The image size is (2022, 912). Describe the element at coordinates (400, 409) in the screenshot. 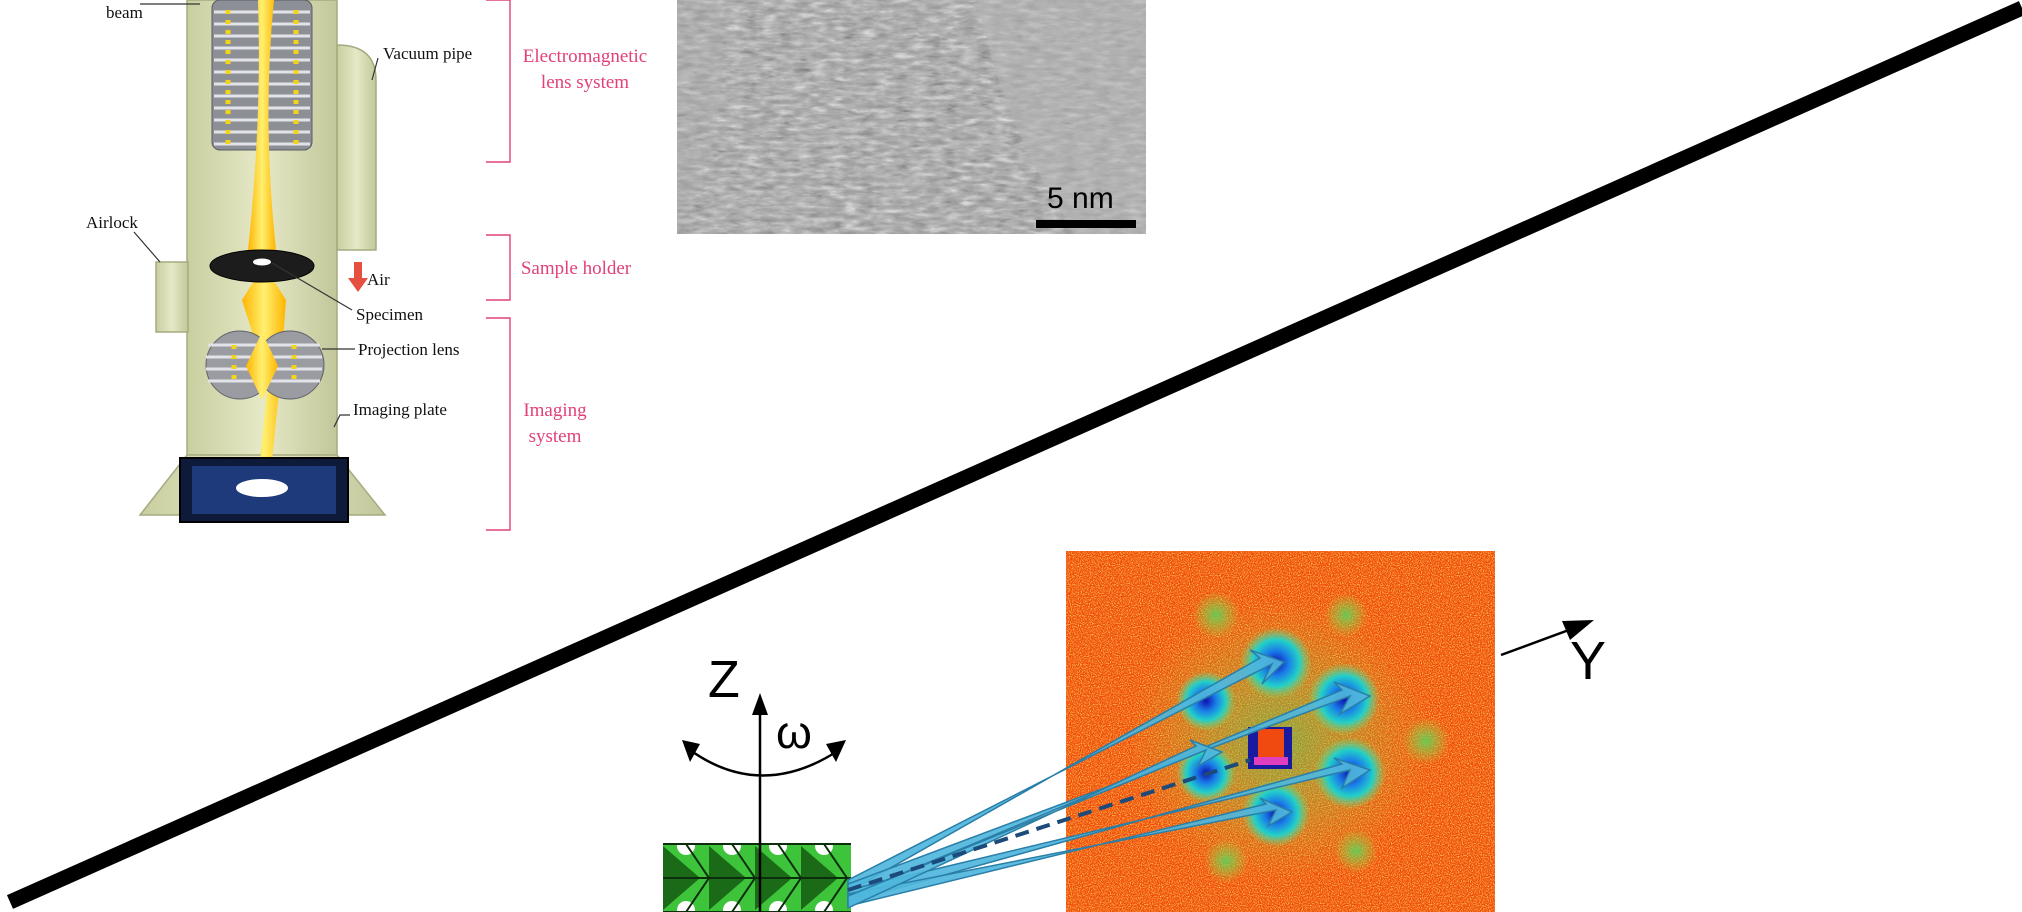

I see `imaging-plate-label: Imaging plate` at that location.